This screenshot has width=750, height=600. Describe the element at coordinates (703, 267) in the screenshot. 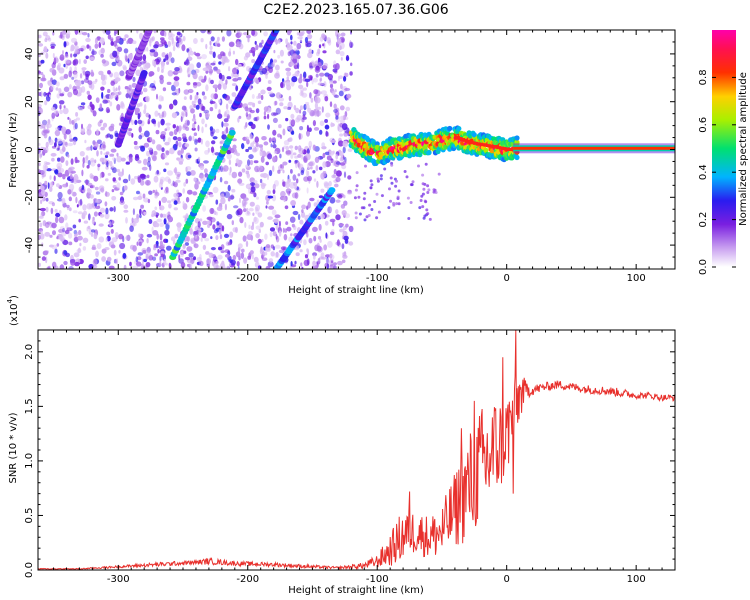

I see `colorbar-tick-label: 0.0` at that location.